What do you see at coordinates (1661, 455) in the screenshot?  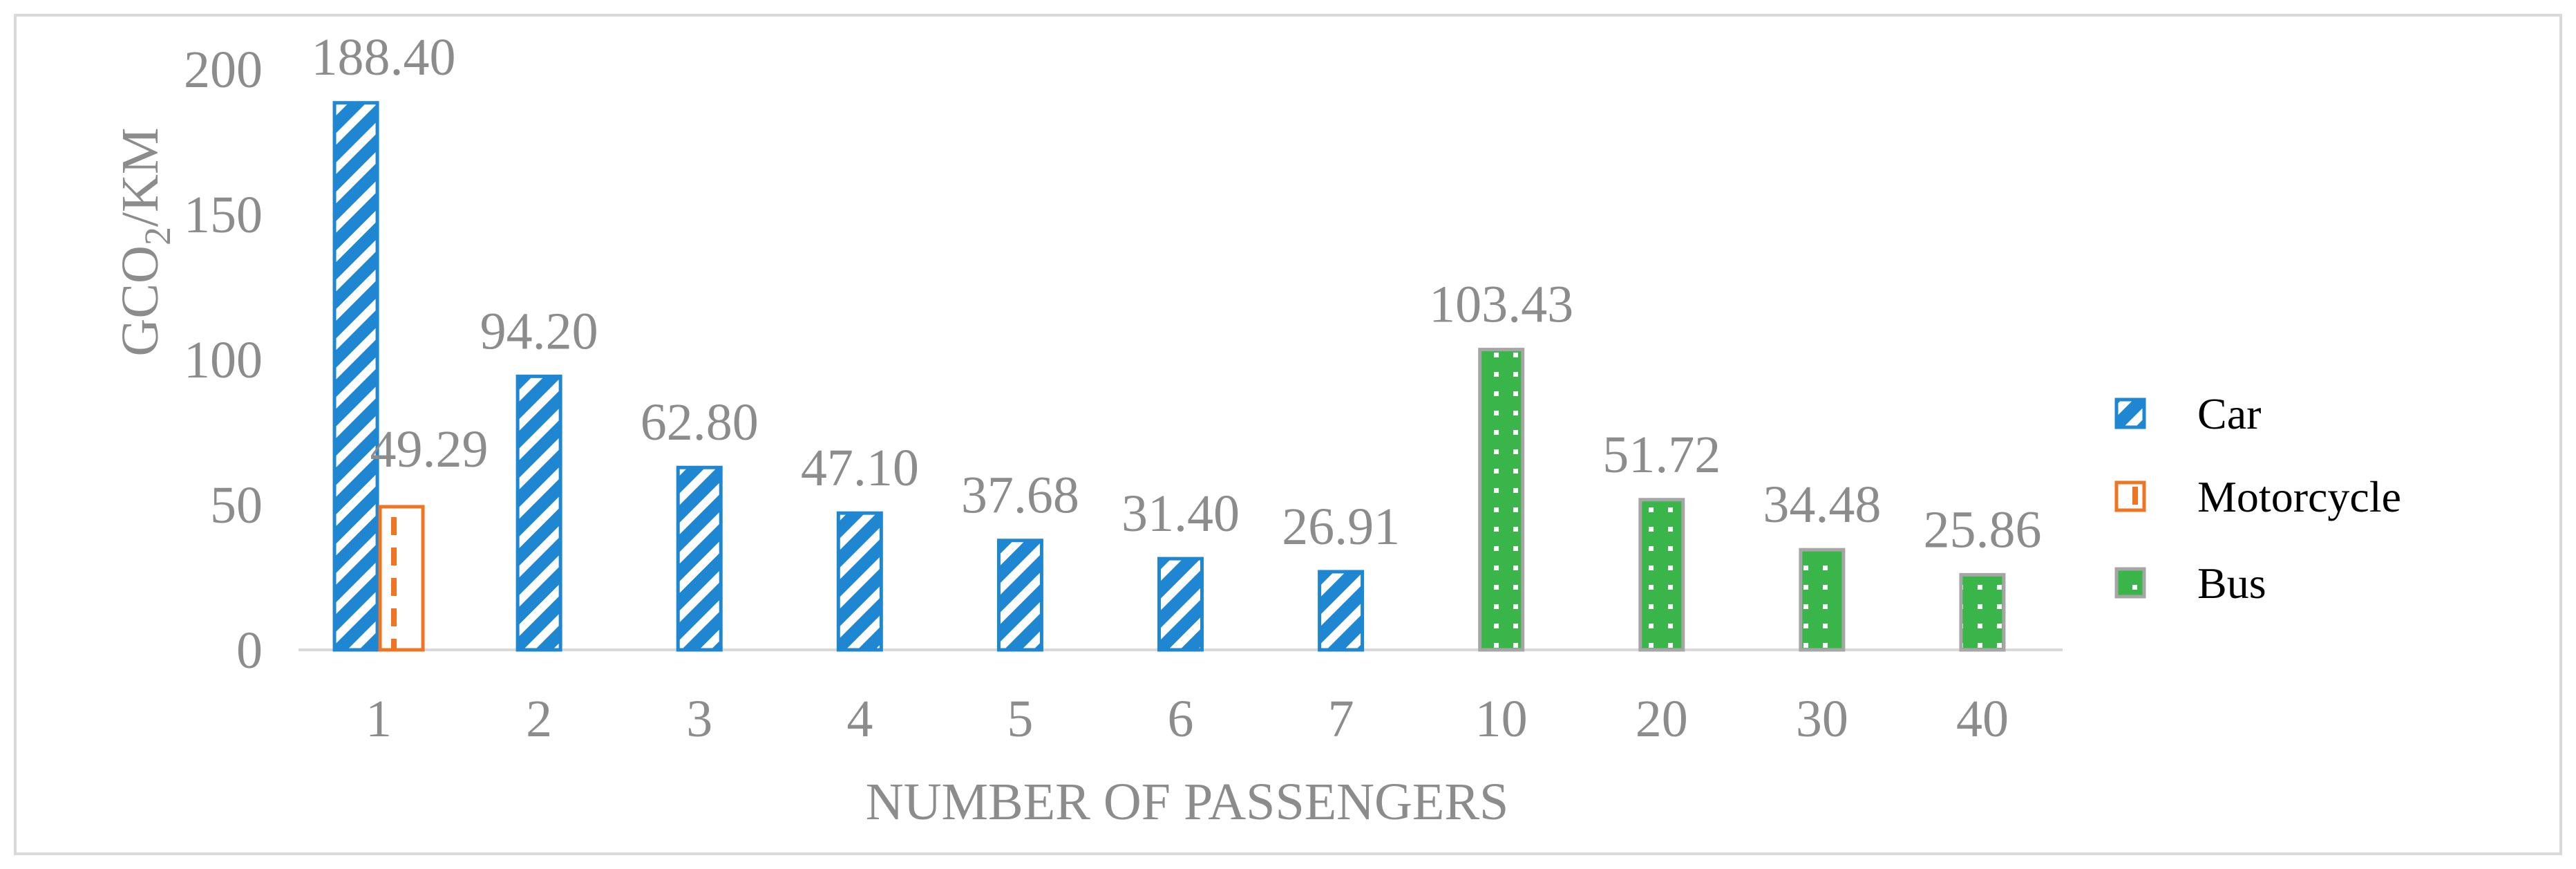 I see `data-label-bus-20: 51.72` at bounding box center [1661, 455].